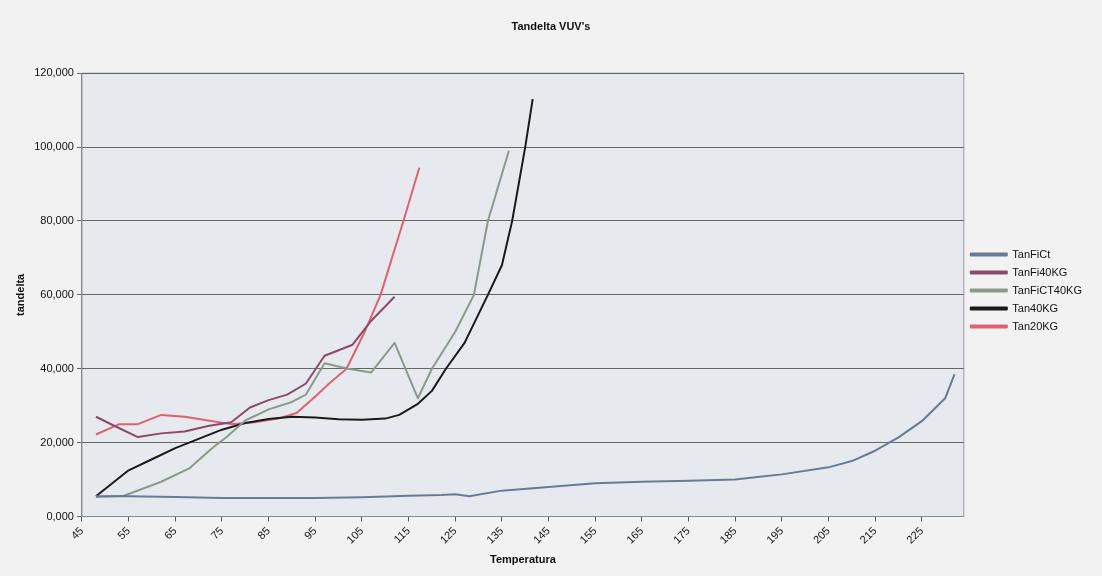  What do you see at coordinates (821, 535) in the screenshot?
I see `x-tick-label: 205` at bounding box center [821, 535].